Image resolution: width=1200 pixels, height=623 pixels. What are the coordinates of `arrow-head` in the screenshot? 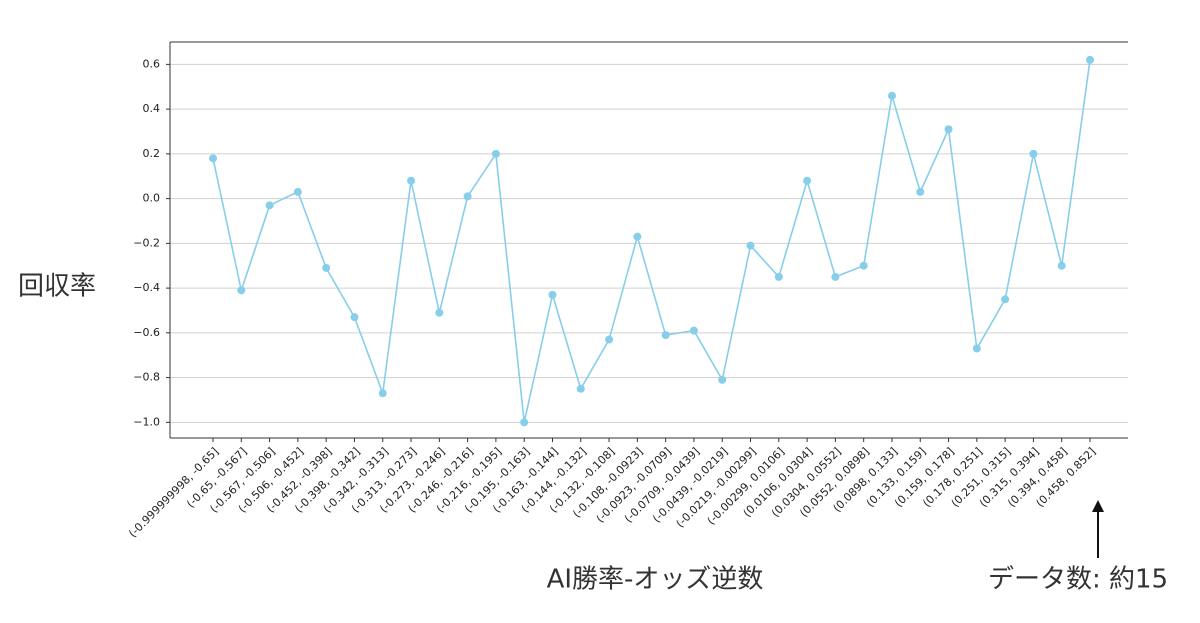 It's located at (1098, 506).